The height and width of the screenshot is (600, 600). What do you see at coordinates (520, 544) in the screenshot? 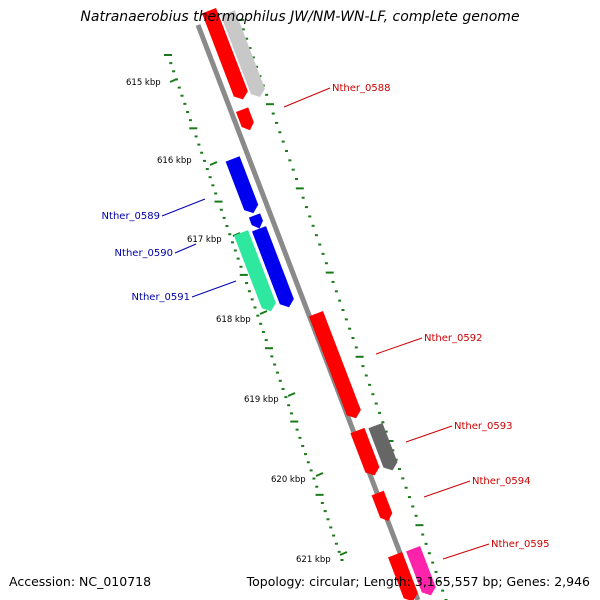
I see `gene-label: Nther_0595` at bounding box center [520, 544].